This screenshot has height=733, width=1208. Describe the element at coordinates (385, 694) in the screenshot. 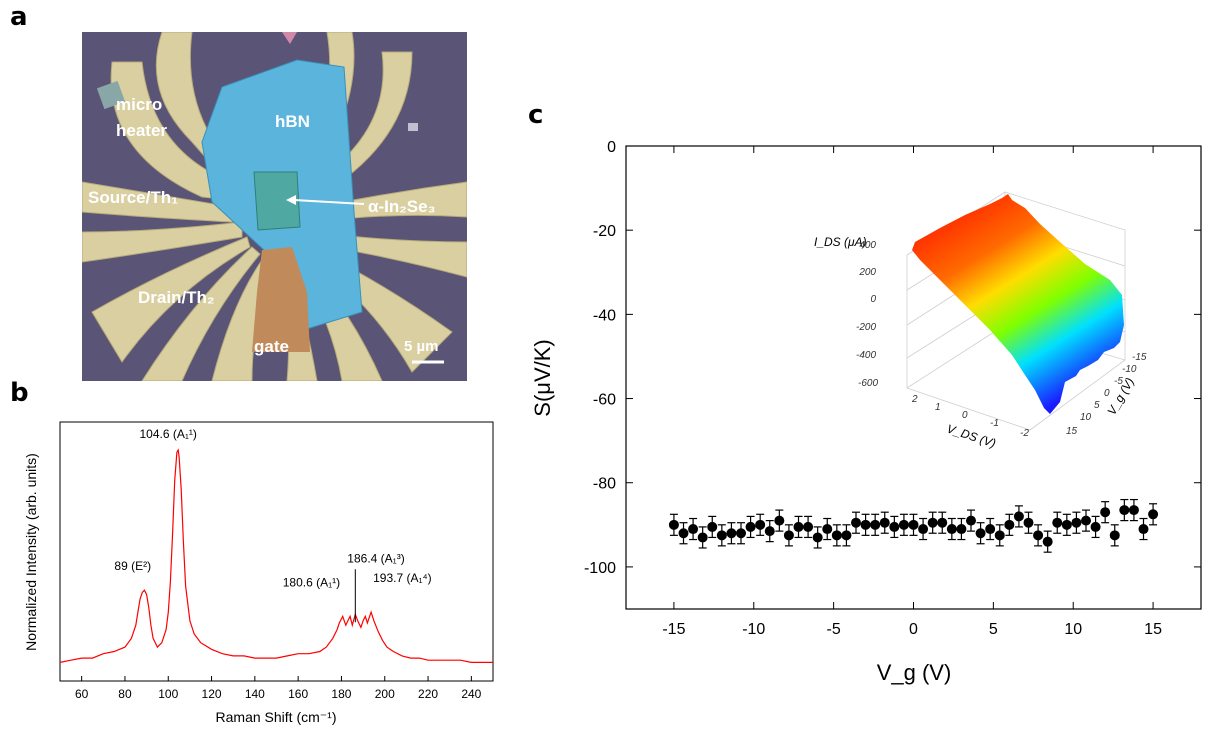

I see `raman-x-tick-label: 200` at that location.